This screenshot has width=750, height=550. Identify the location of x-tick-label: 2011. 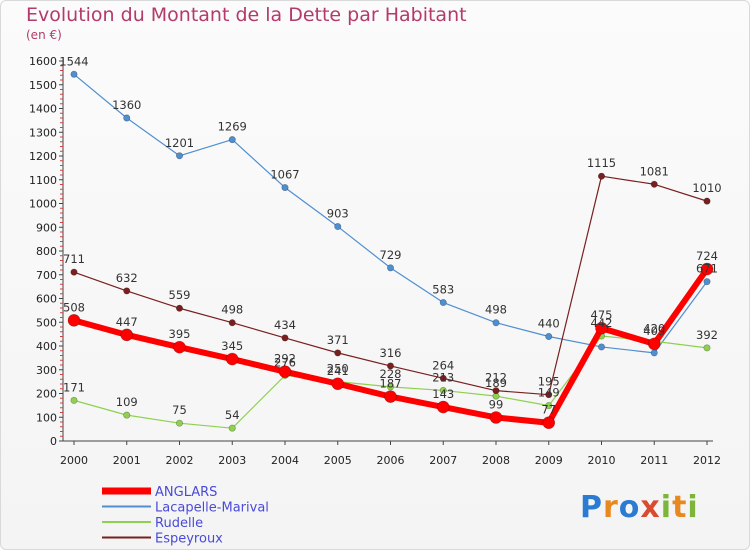
(654, 460).